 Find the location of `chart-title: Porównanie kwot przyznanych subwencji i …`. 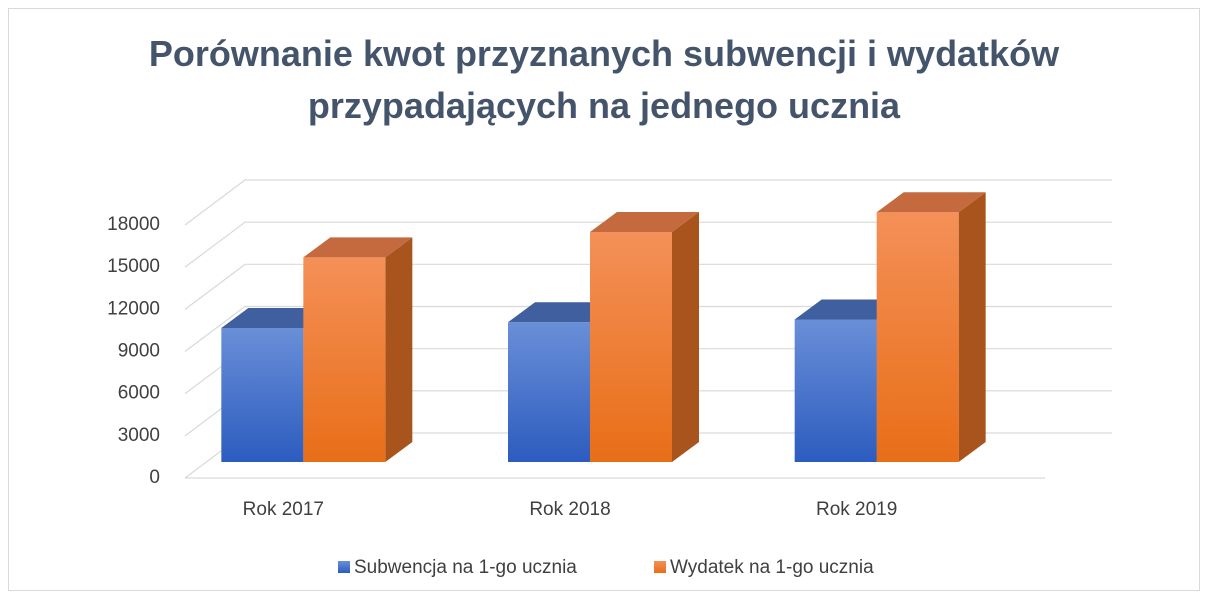

chart-title: Porównanie kwot przyznanych subwencji i … is located at coordinates (604, 79).